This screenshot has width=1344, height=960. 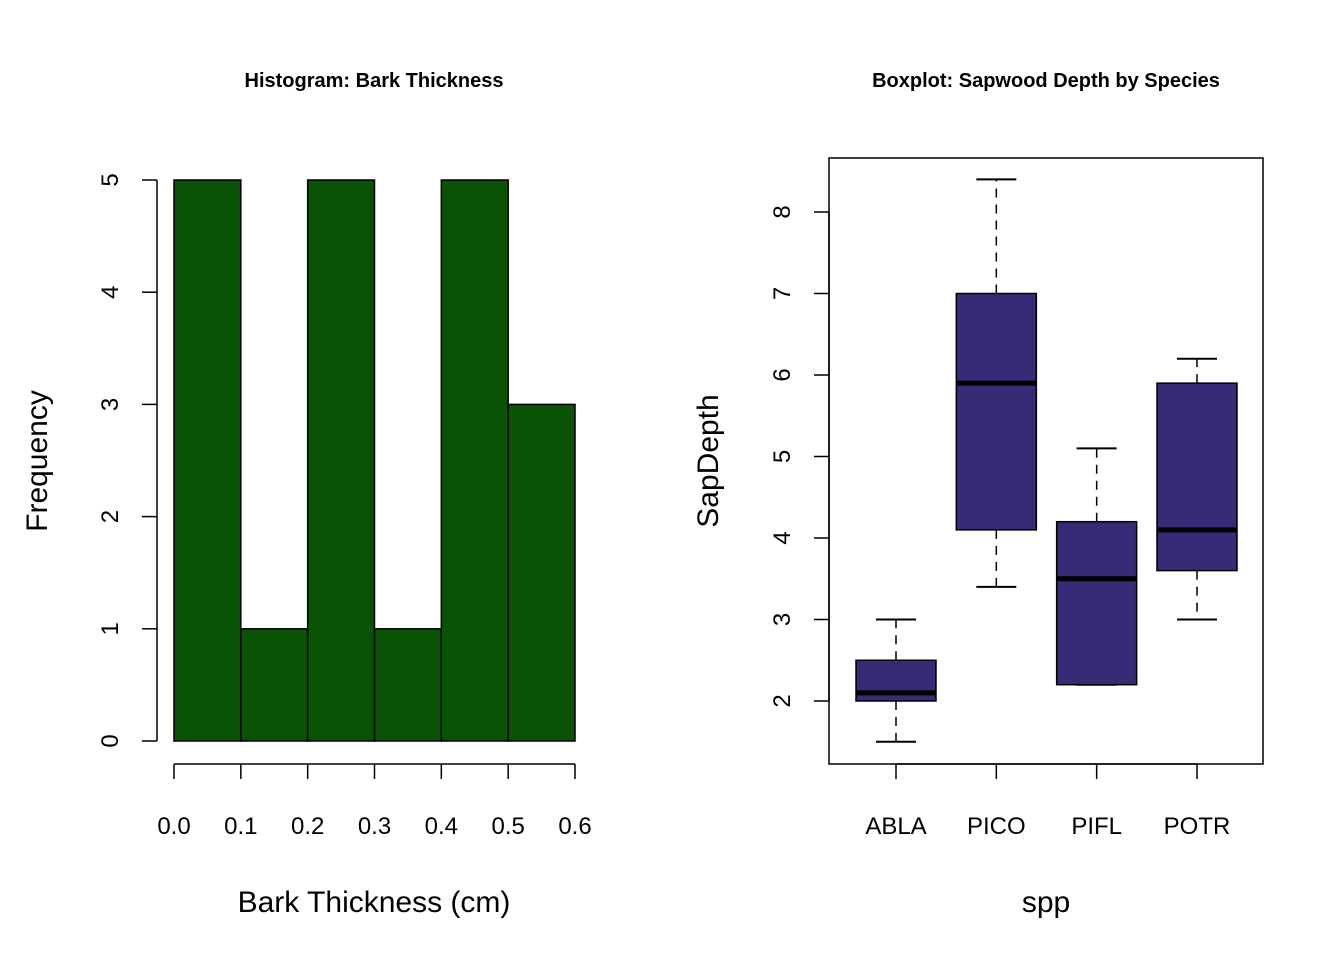 I want to click on histogram-y-tick-label-2: 2, so click(x=110, y=516).